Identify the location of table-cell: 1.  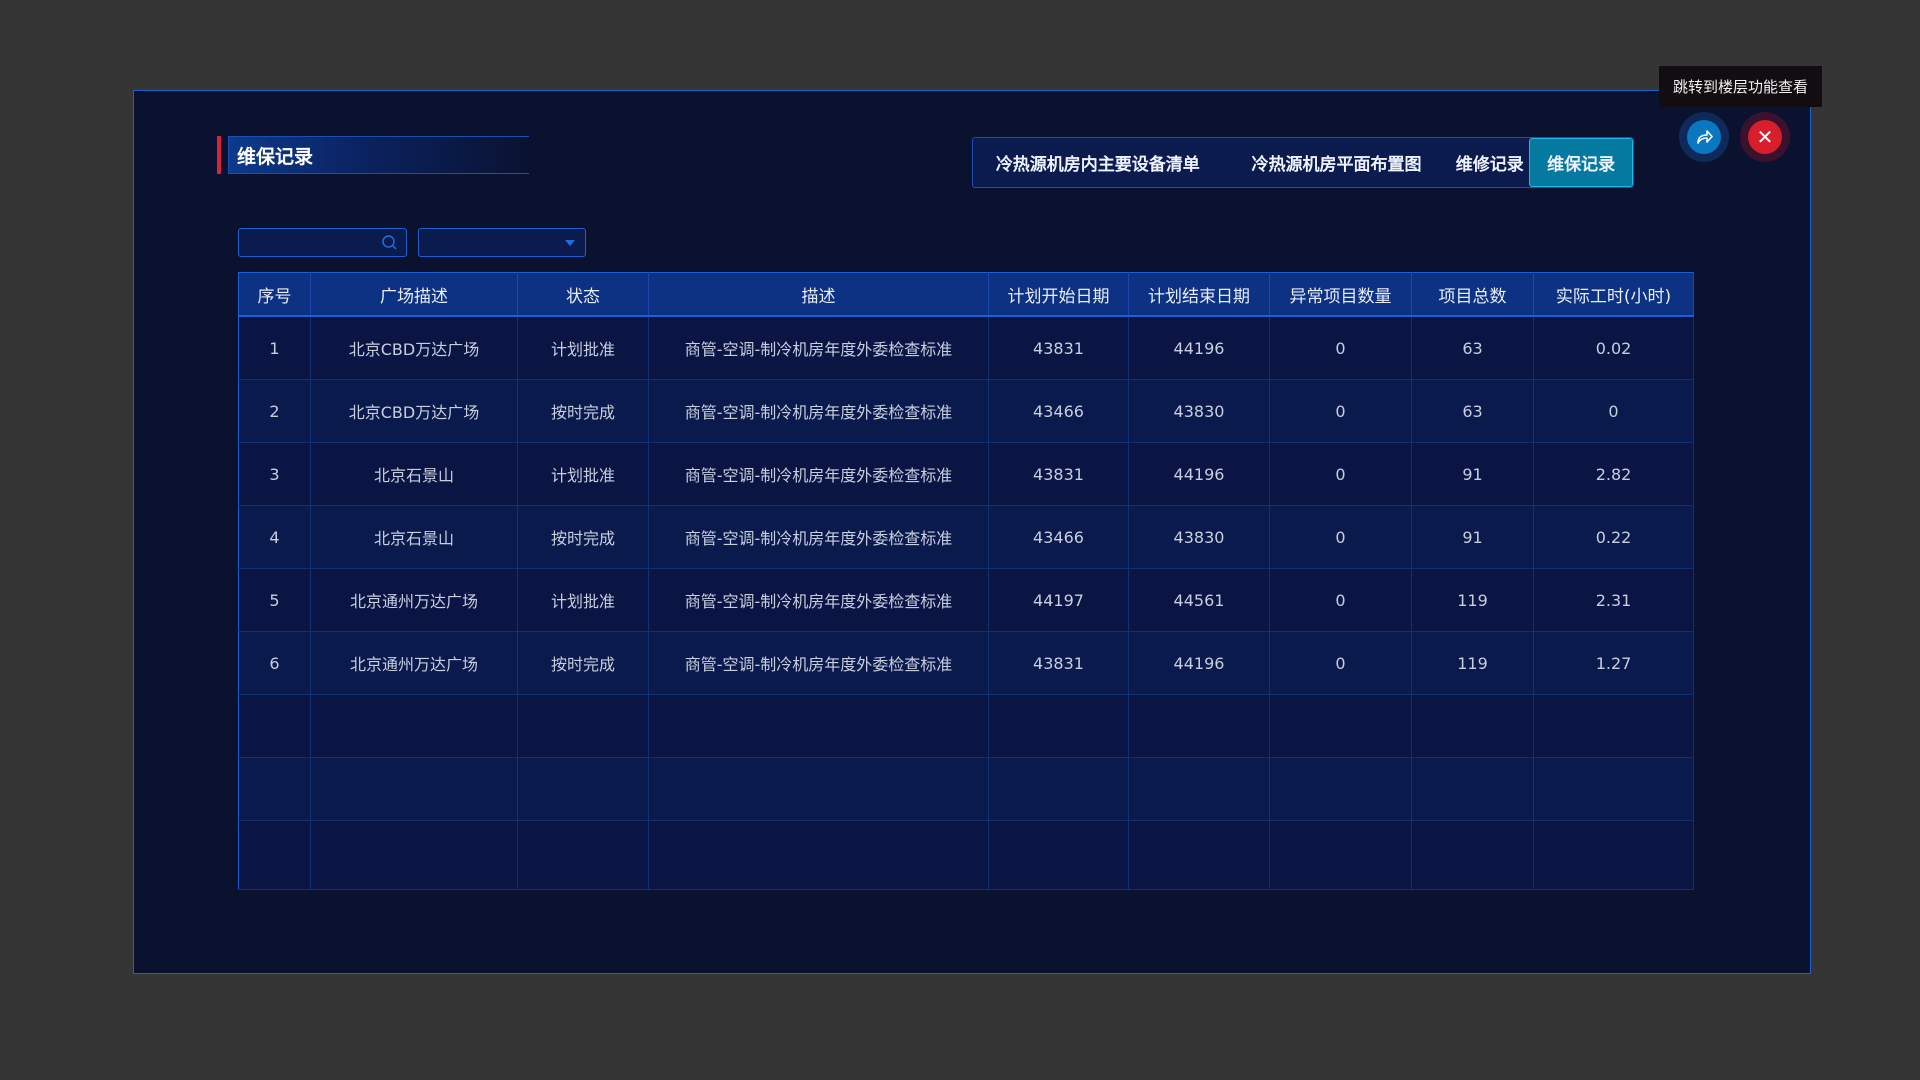
(274, 348).